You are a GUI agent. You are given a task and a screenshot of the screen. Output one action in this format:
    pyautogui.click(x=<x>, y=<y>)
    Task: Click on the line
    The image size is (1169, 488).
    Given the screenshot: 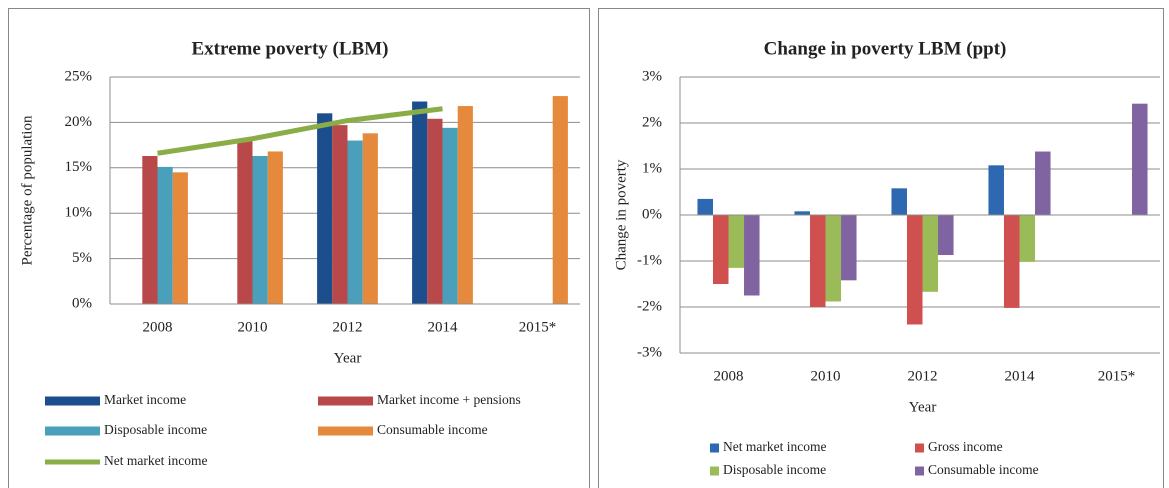 What is the action you would take?
    pyautogui.click(x=300, y=131)
    